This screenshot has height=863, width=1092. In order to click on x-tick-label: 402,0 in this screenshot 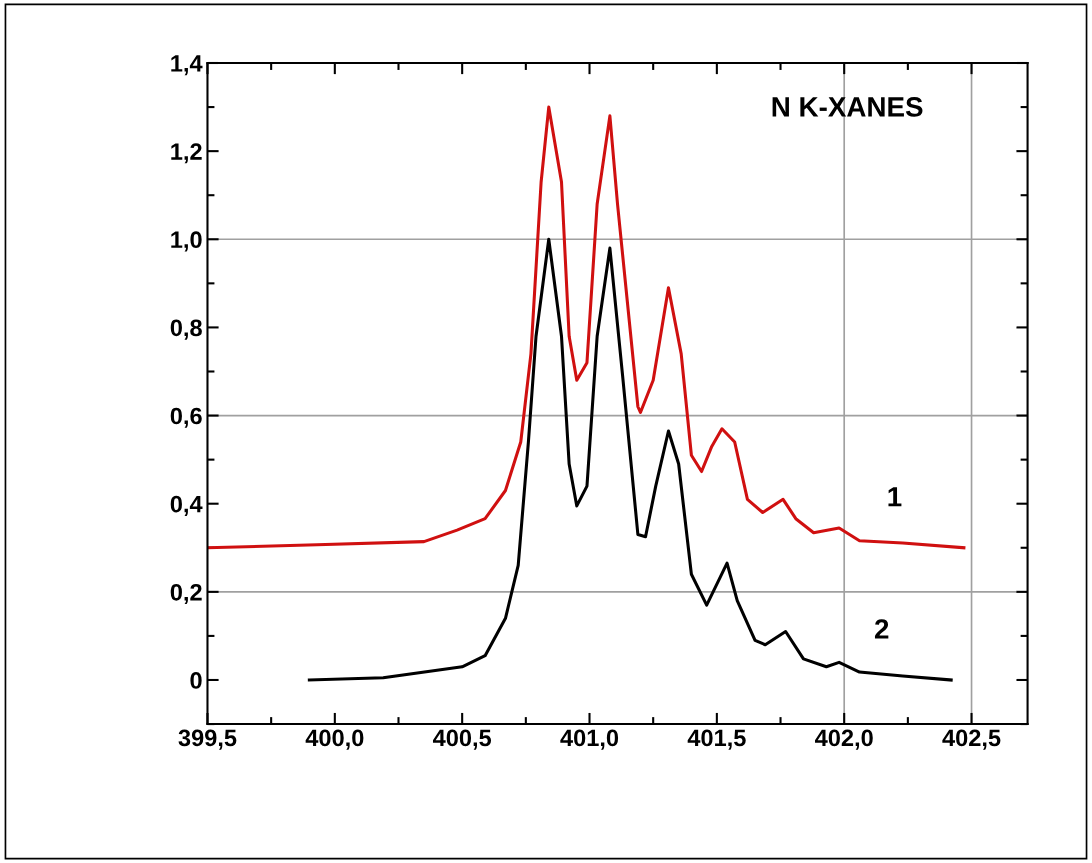, I will do `click(844, 739)`.